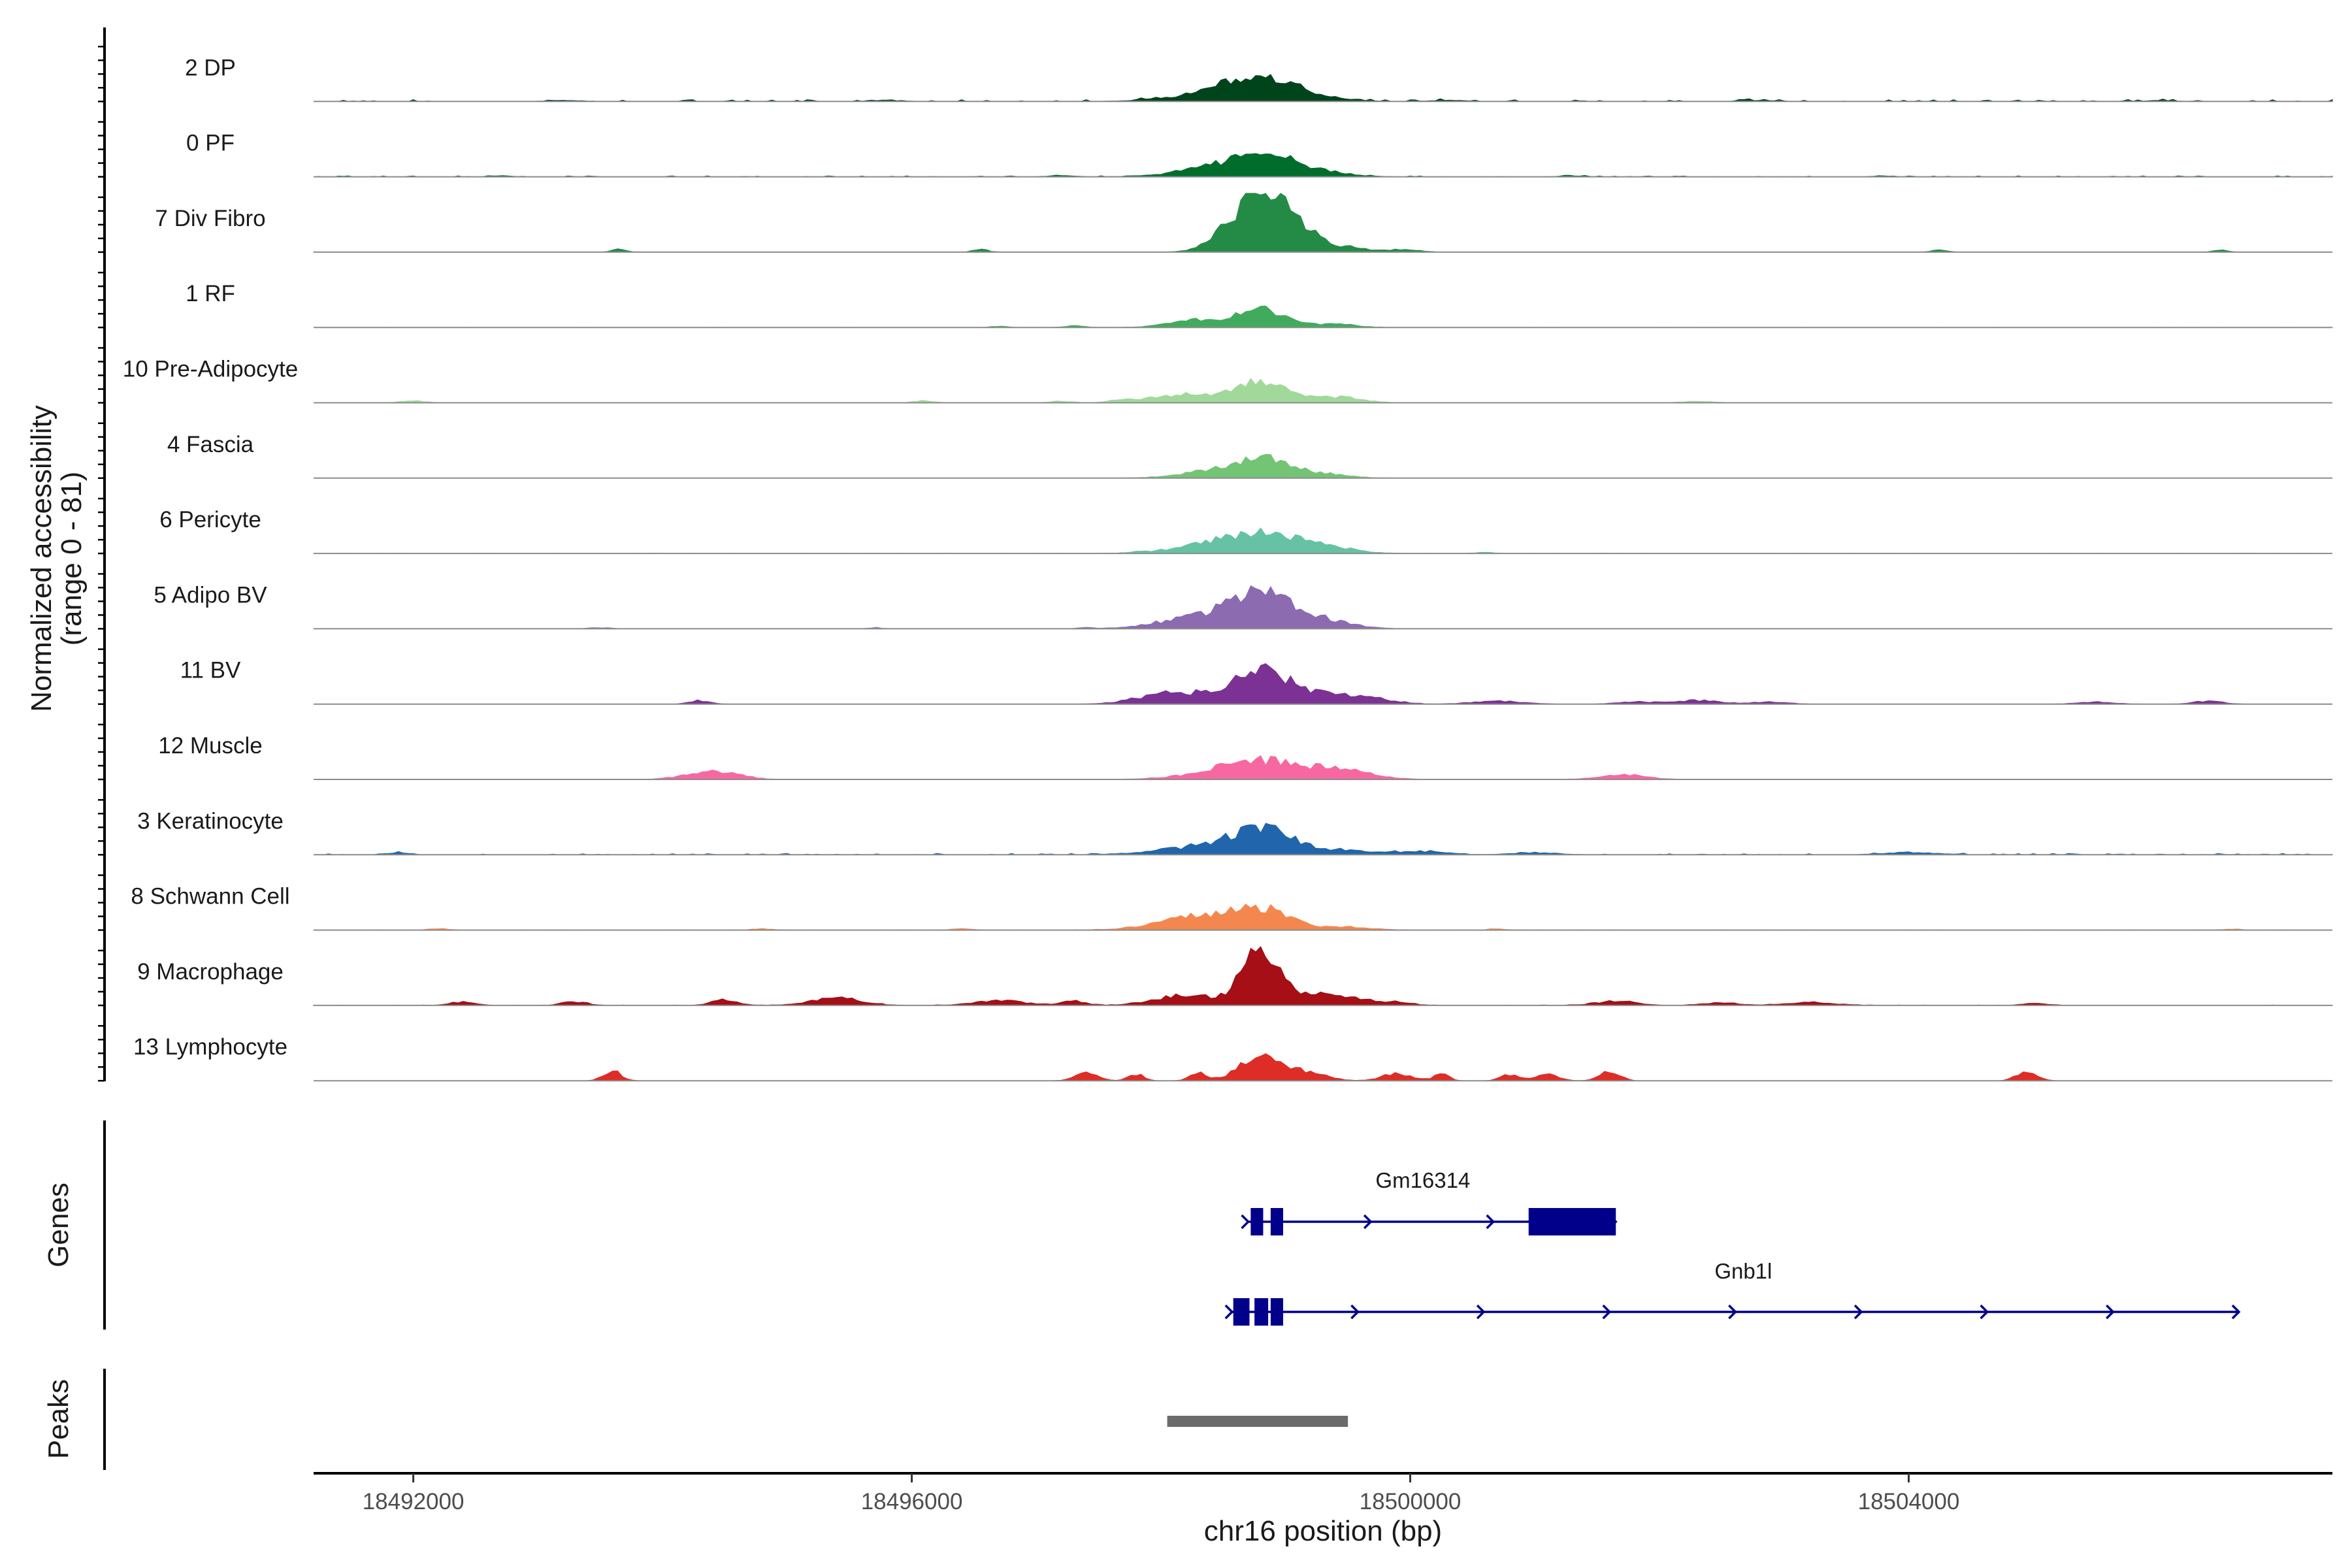 The height and width of the screenshot is (1568, 2352). What do you see at coordinates (102, 748) in the screenshot?
I see `left-axes` at bounding box center [102, 748].